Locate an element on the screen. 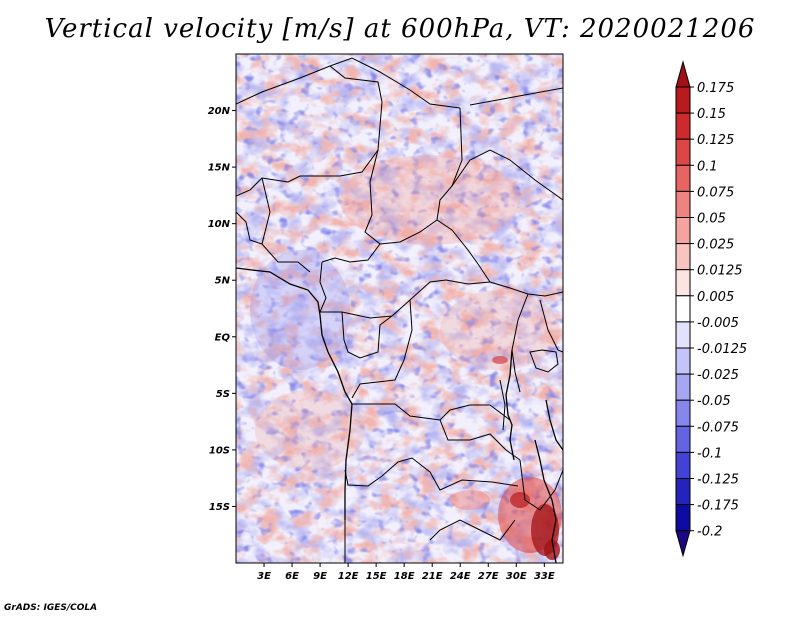 The height and width of the screenshot is (618, 800). lat-tick-label: EQ is located at coordinates (223, 337).